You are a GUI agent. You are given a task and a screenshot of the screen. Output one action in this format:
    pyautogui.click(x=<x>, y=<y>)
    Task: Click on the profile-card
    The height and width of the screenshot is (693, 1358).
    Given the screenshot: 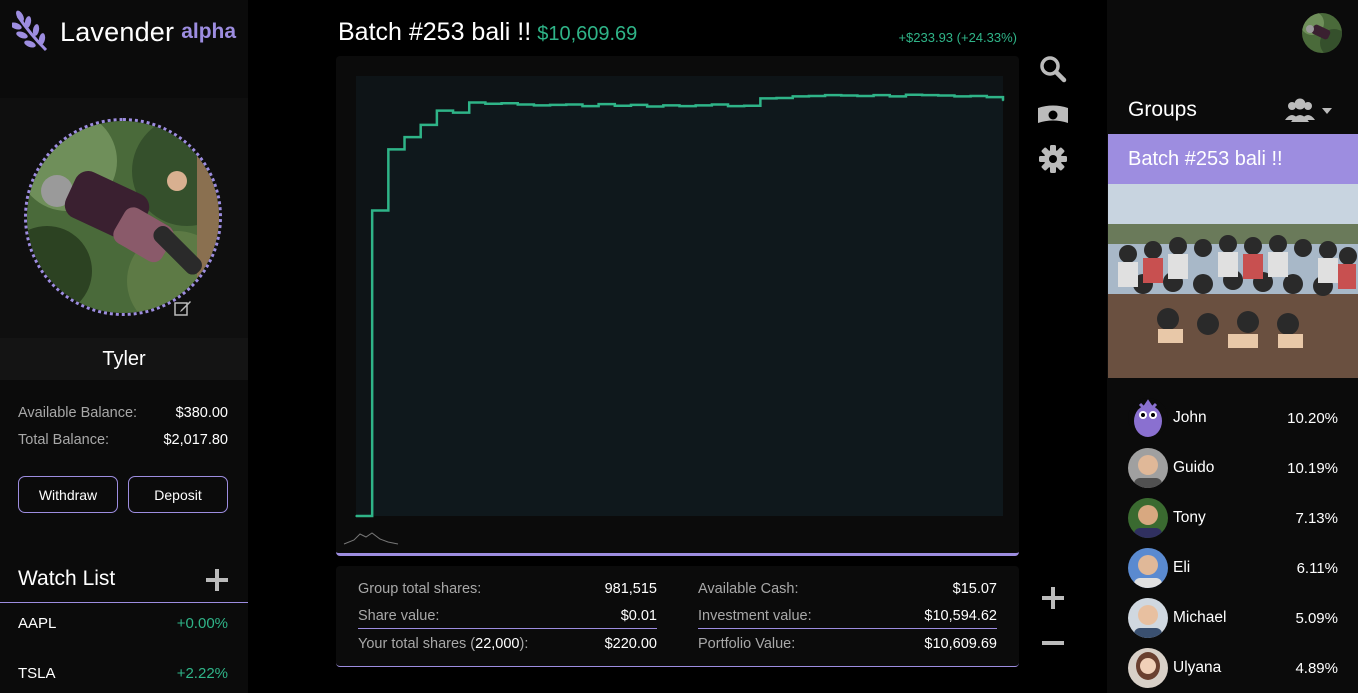 What is the action you would take?
    pyautogui.click(x=124, y=218)
    